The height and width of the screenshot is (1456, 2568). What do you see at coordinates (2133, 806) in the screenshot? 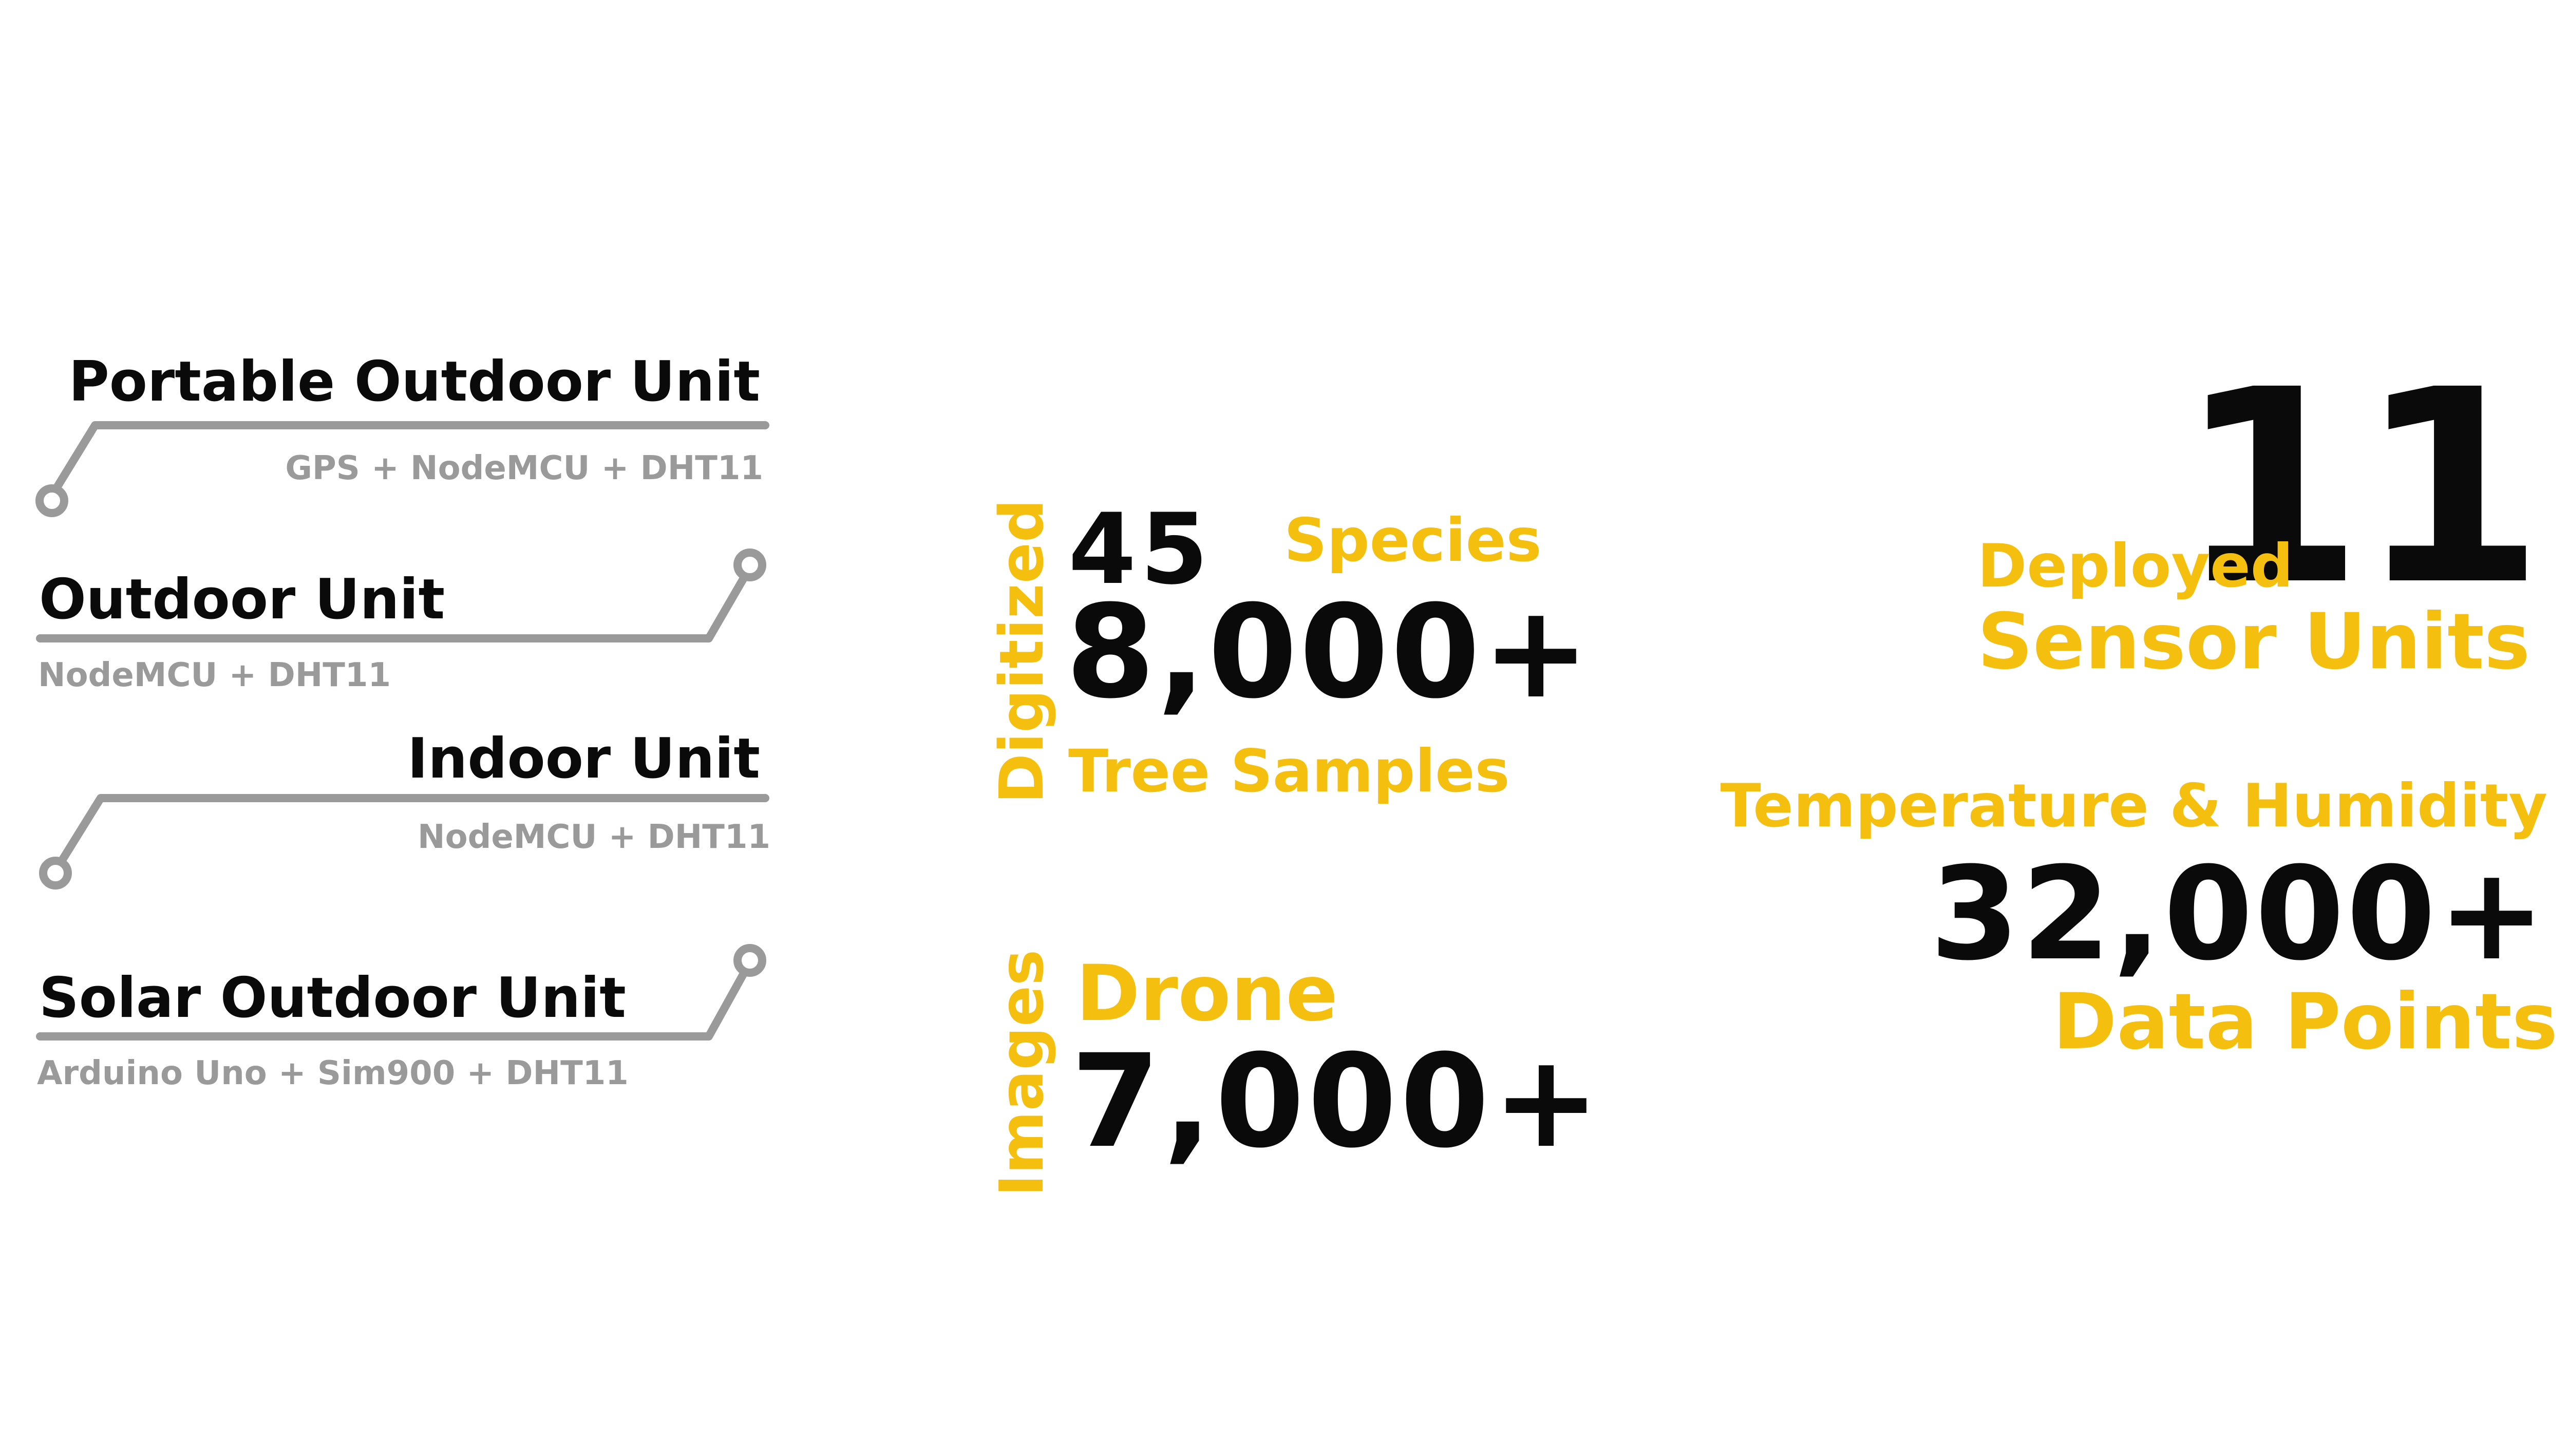
I see `measurements-label: Temperature & Humidity` at bounding box center [2133, 806].